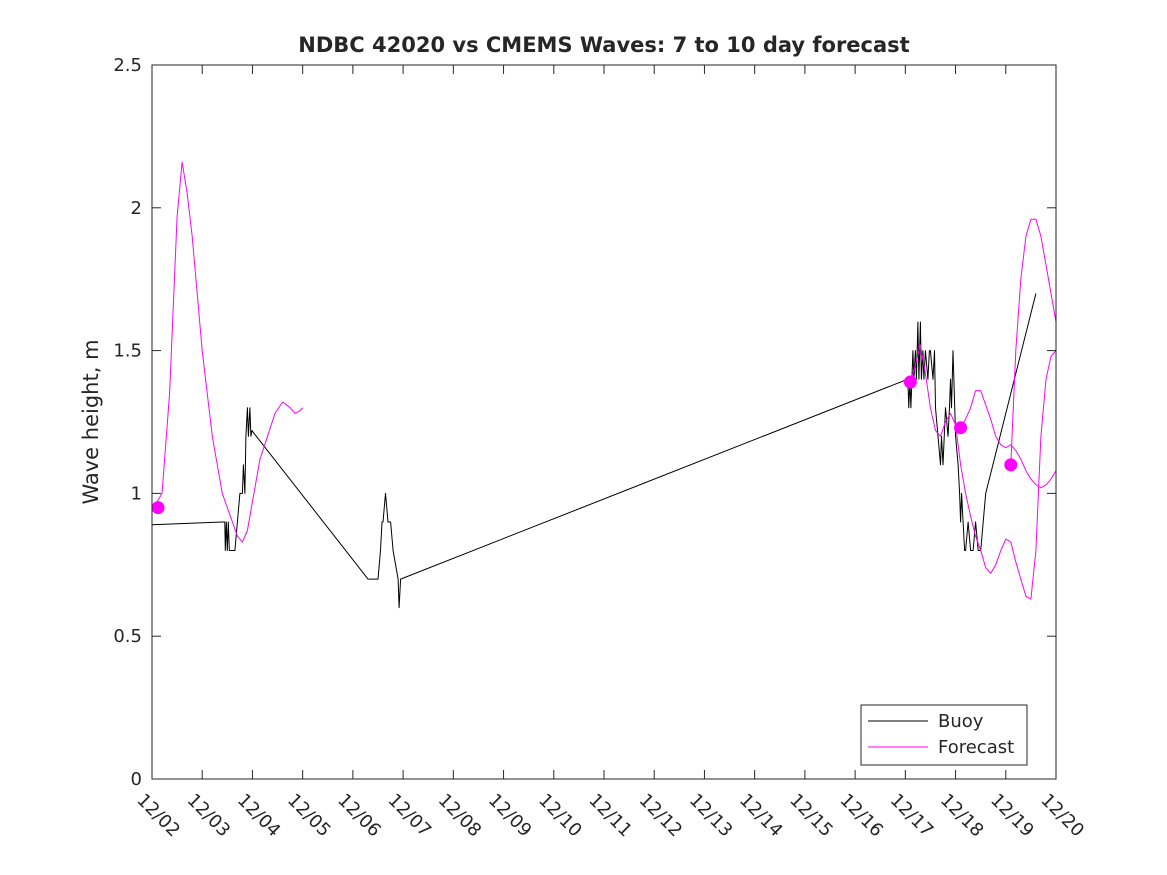 This screenshot has height=875, width=1167. I want to click on x-tick-label: 12/20, so click(1062, 816).